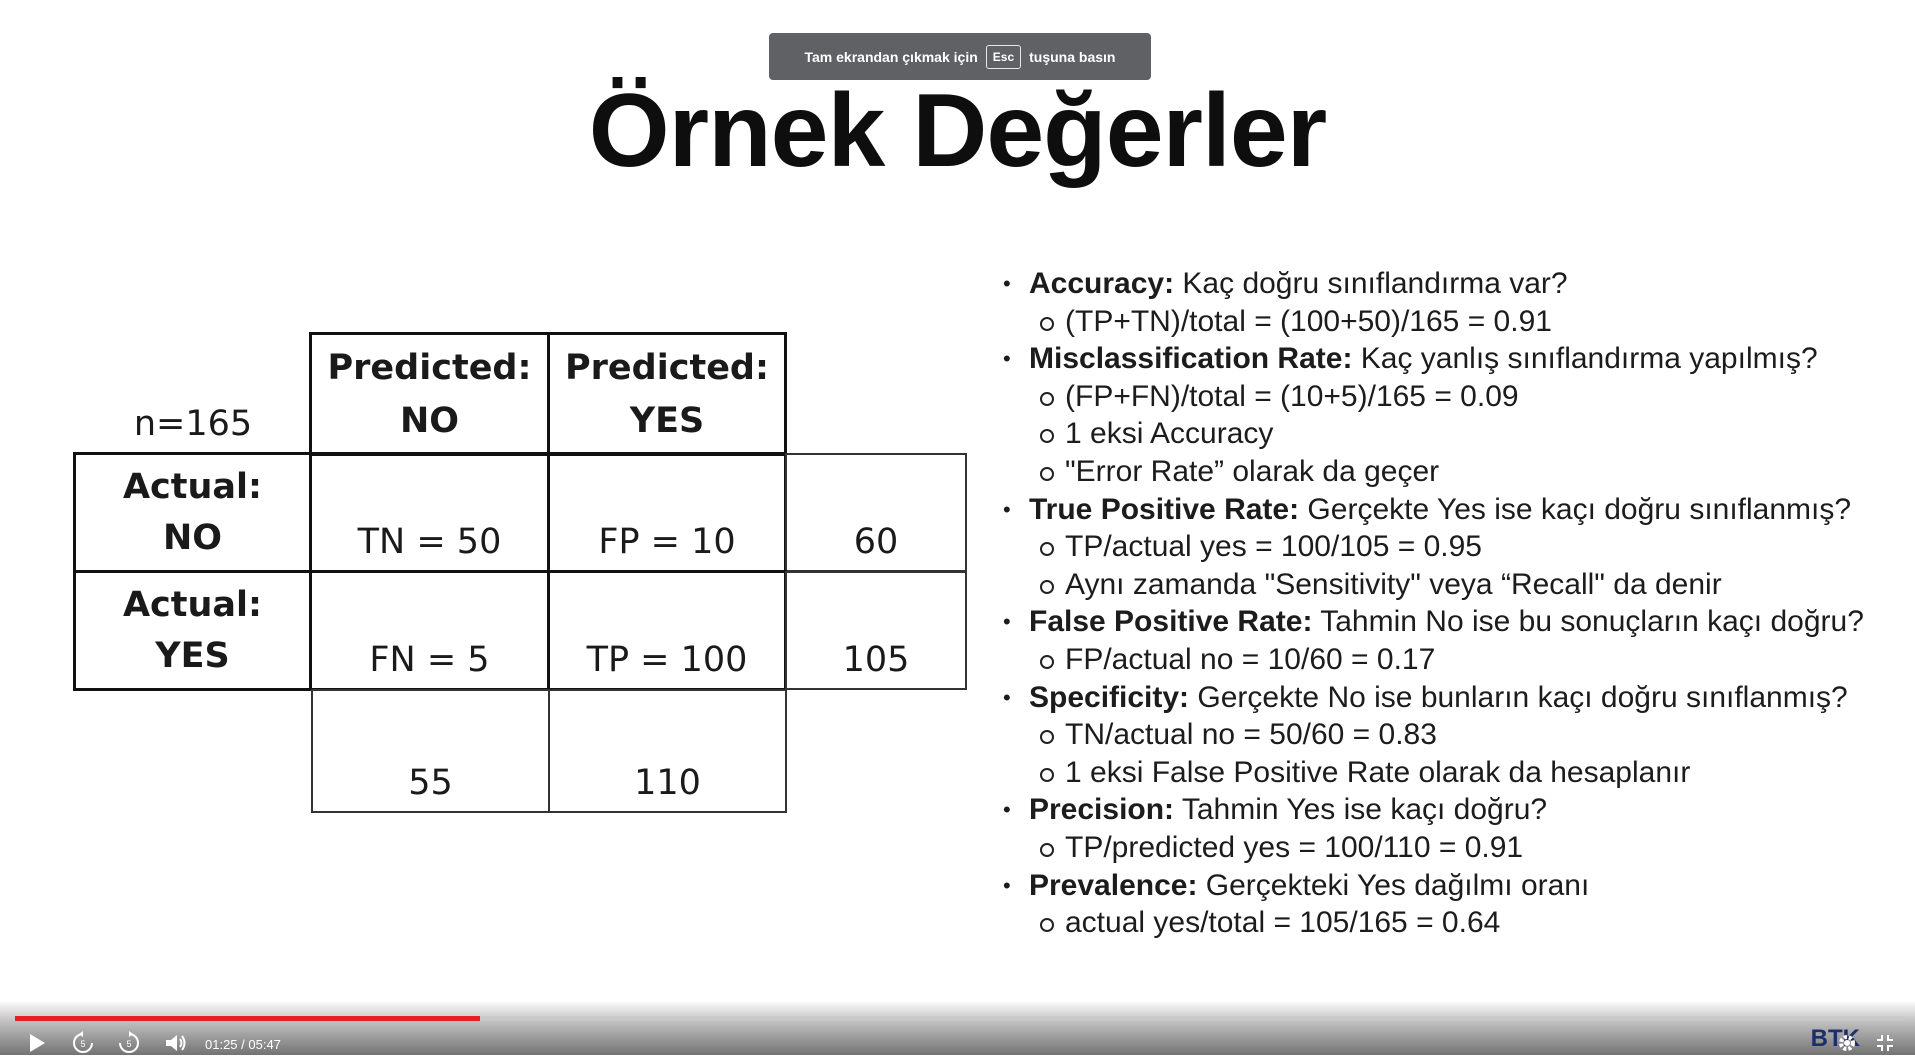 The height and width of the screenshot is (1056, 1915). I want to click on esc-key-badge: Esc, so click(1003, 56).